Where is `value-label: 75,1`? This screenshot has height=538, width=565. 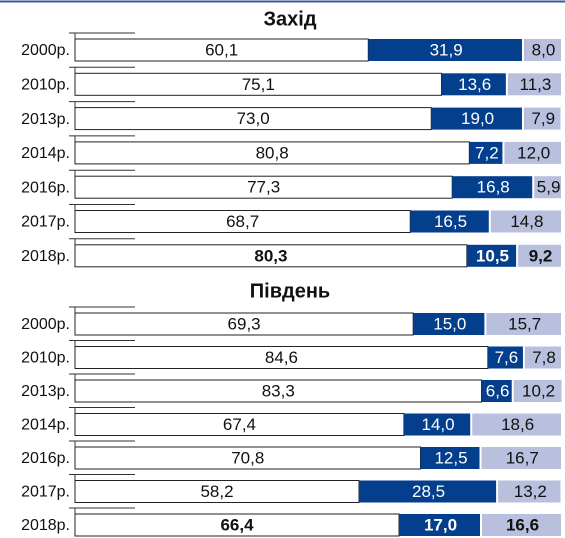
value-label: 75,1 is located at coordinates (258, 84).